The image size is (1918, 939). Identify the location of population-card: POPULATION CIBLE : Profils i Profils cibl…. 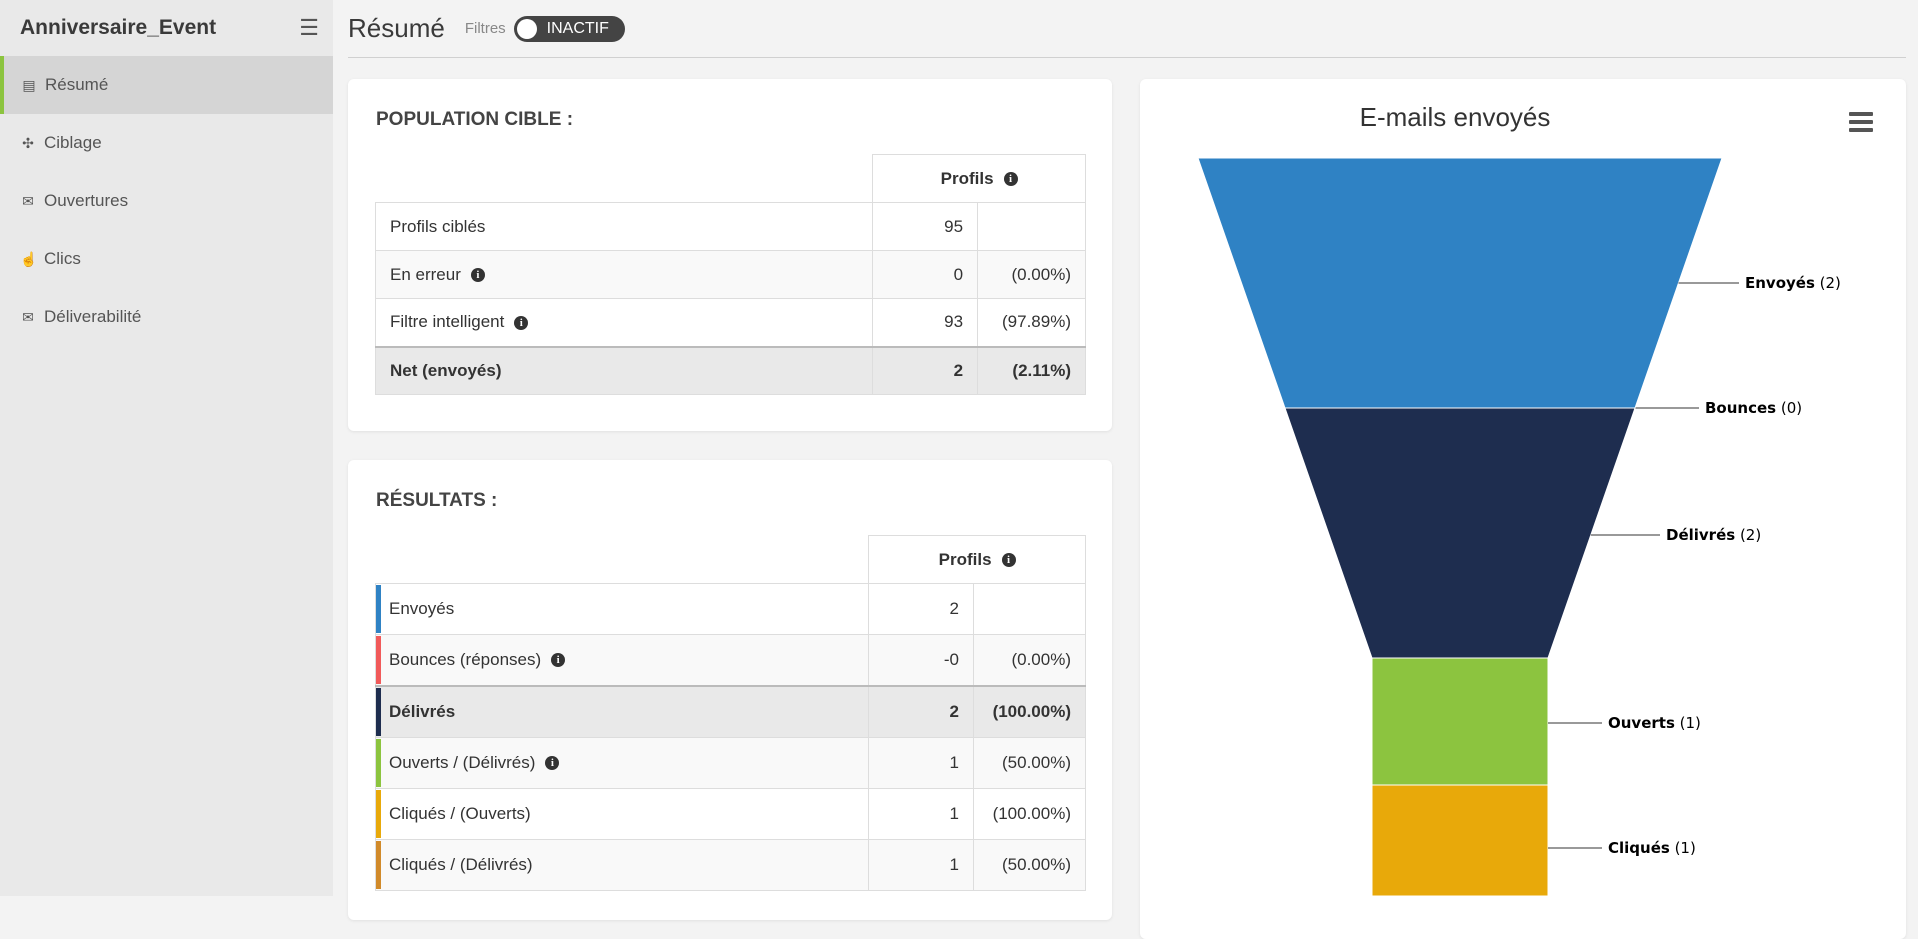
(730, 255).